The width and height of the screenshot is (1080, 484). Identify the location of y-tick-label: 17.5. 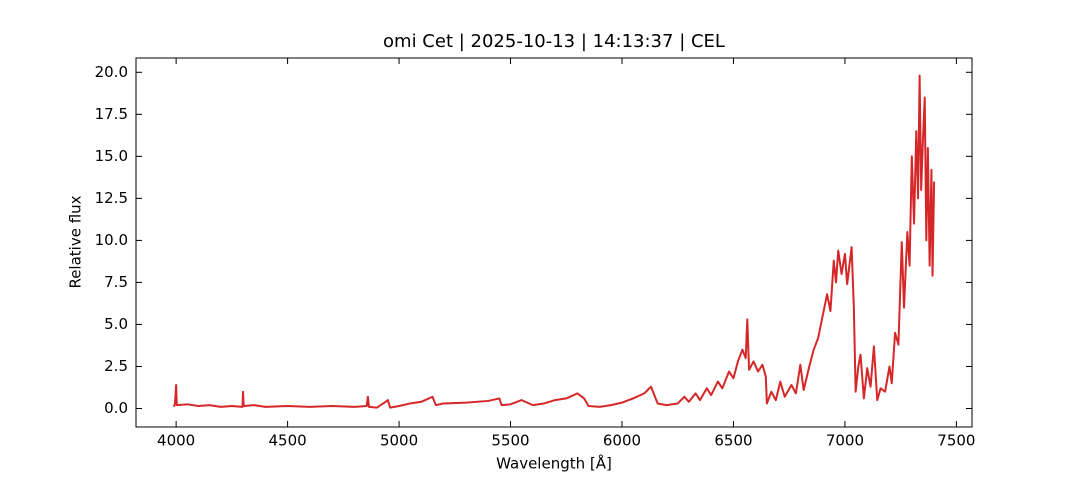
(111, 114).